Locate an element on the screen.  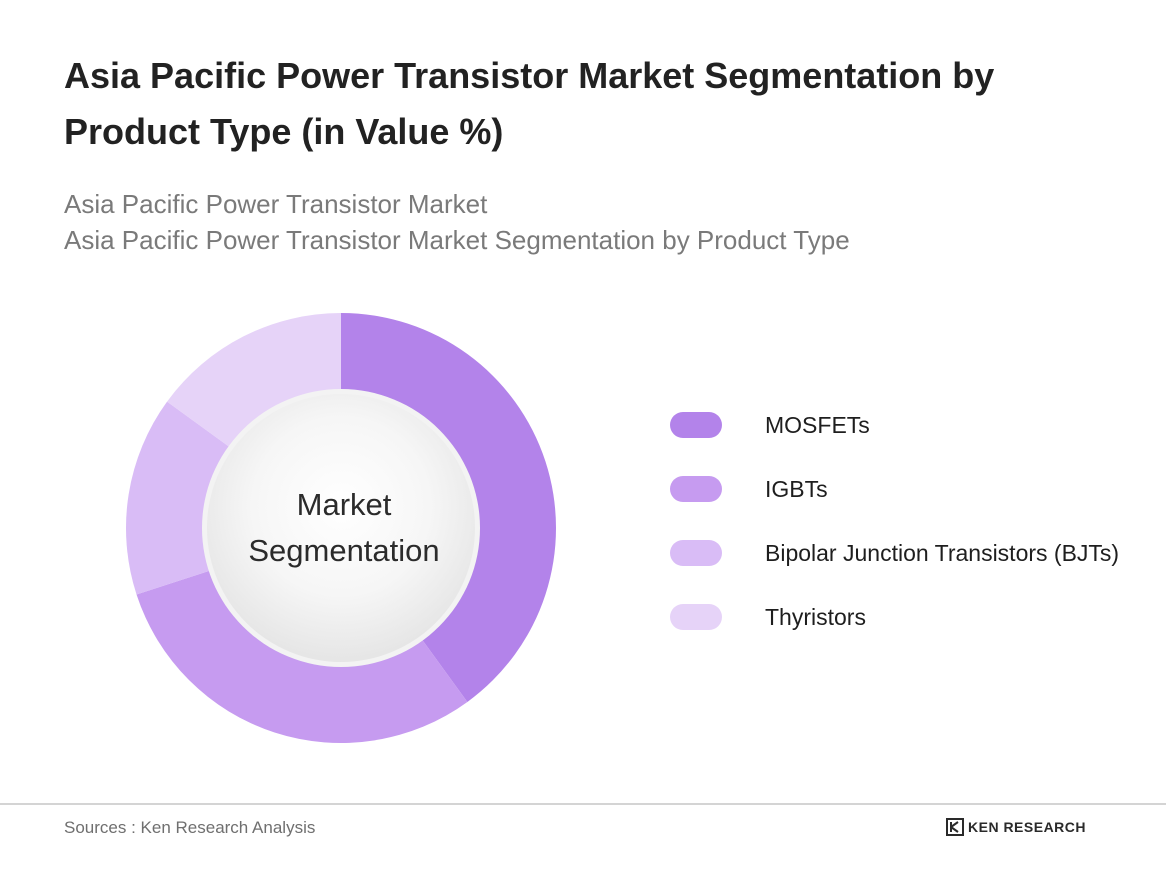
subtitle-line-1: Asia Pacific Power Transistor Market is located at coordinates (276, 204).